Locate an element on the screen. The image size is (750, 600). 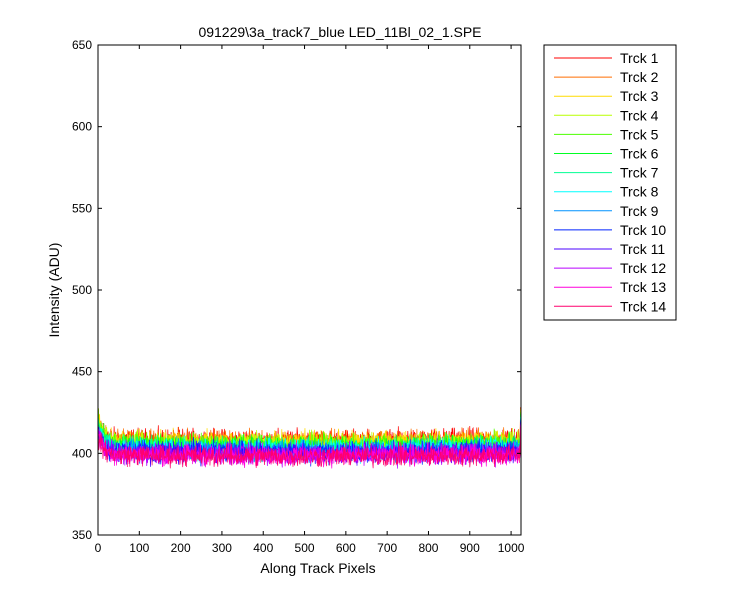
legend-label-14: Trck 14 is located at coordinates (643, 306).